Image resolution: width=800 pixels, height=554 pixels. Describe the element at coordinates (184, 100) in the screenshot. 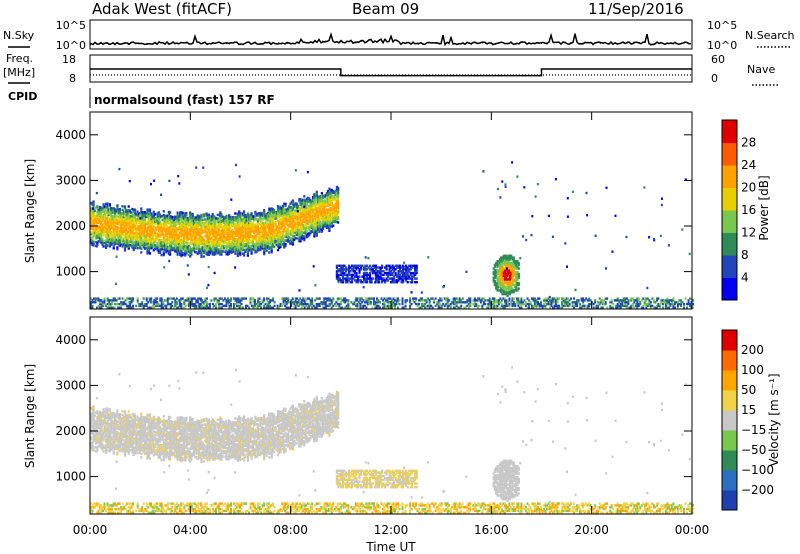

I see `cpid-text: normalsound (fast) 157 RF` at that location.